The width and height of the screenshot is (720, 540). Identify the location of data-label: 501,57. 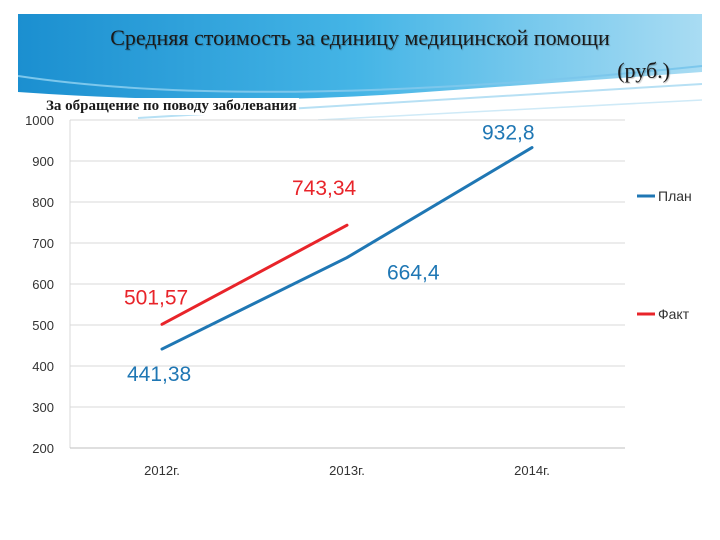
(156, 297).